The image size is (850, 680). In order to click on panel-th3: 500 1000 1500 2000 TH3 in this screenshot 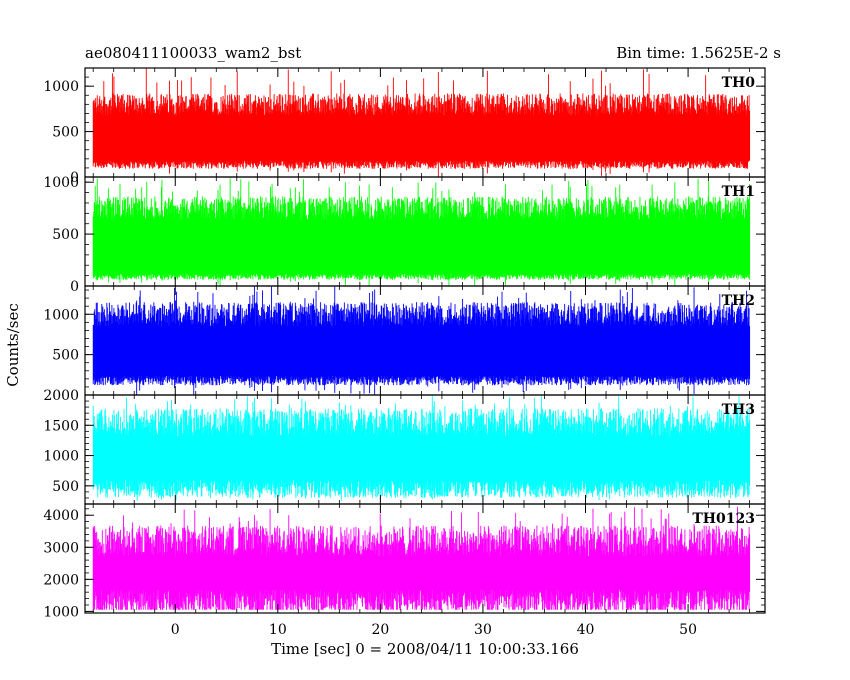, I will do `click(404, 446)`.